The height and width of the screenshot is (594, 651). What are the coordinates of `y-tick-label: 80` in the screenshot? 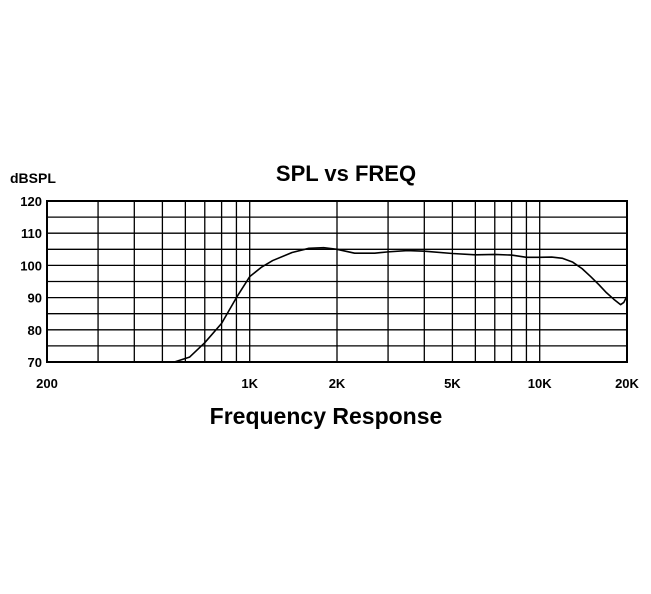 It's located at (35, 330).